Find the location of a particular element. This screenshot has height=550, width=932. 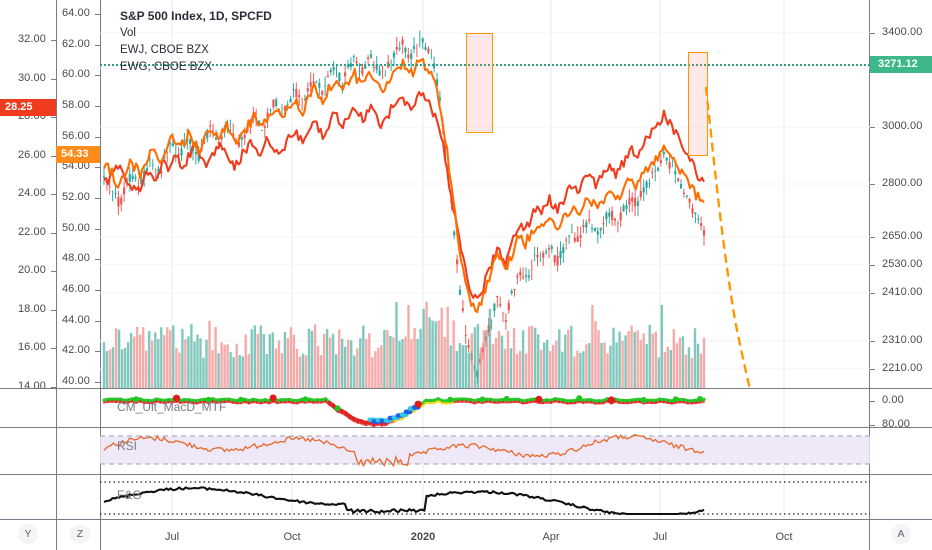

axis-tick-label: 14.00 is located at coordinates (31, 386).